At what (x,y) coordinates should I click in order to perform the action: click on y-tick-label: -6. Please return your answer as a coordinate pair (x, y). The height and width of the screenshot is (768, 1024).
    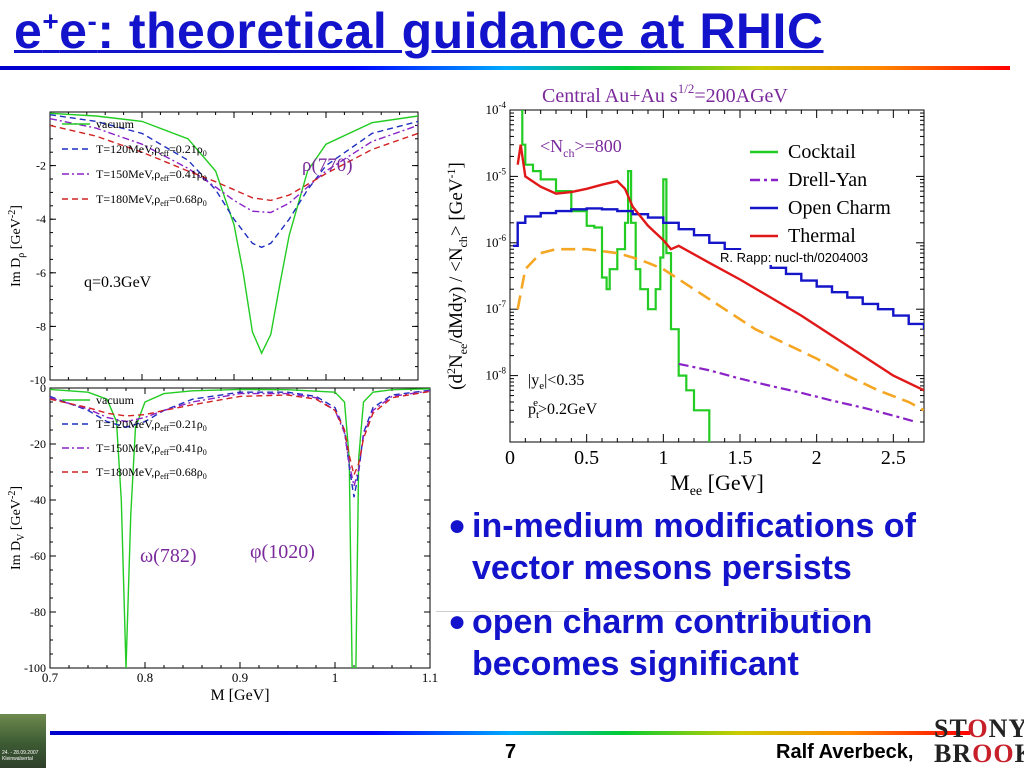
    Looking at the image, I should click on (41, 273).